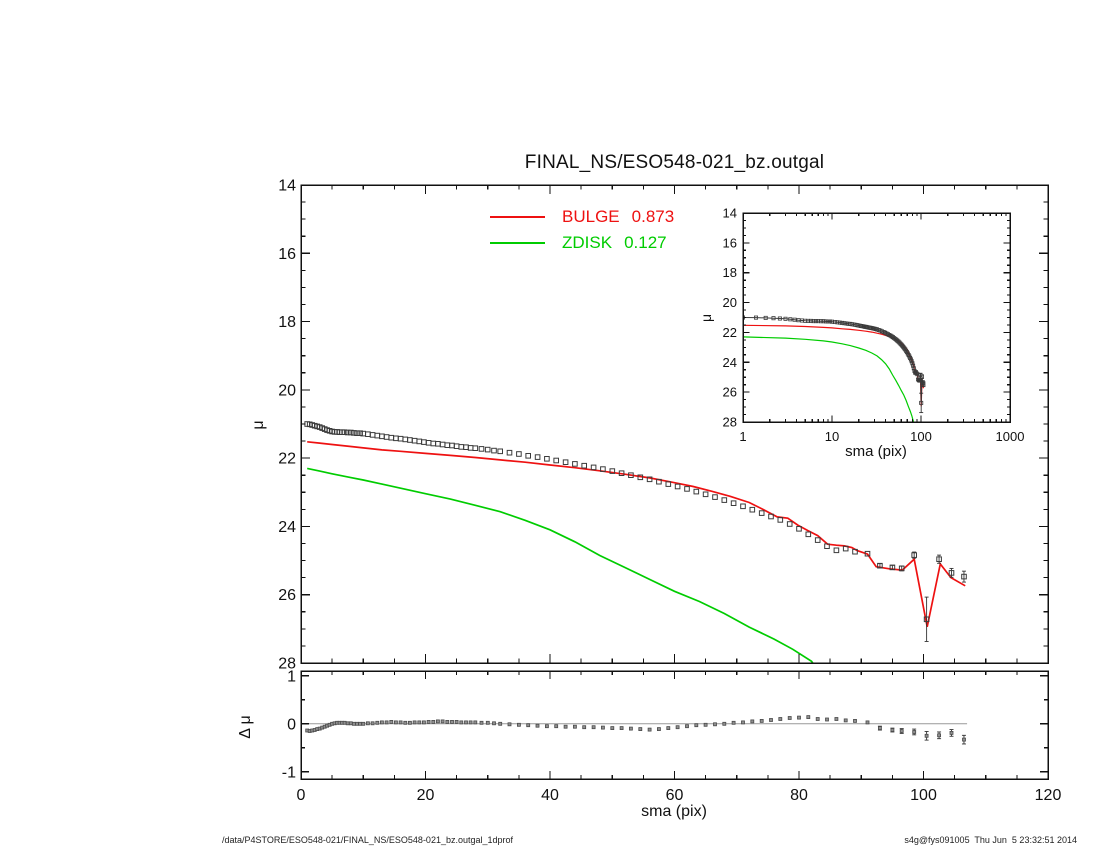 The height and width of the screenshot is (850, 1100). I want to click on inset-zdisk-model-line, so click(829, 379).